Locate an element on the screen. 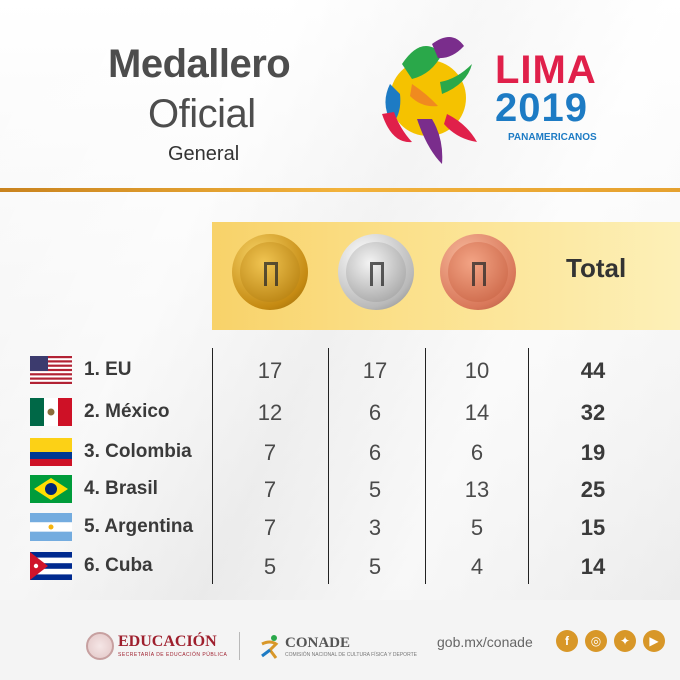 The image size is (680, 680). bronze-count: 6 is located at coordinates (477, 452).